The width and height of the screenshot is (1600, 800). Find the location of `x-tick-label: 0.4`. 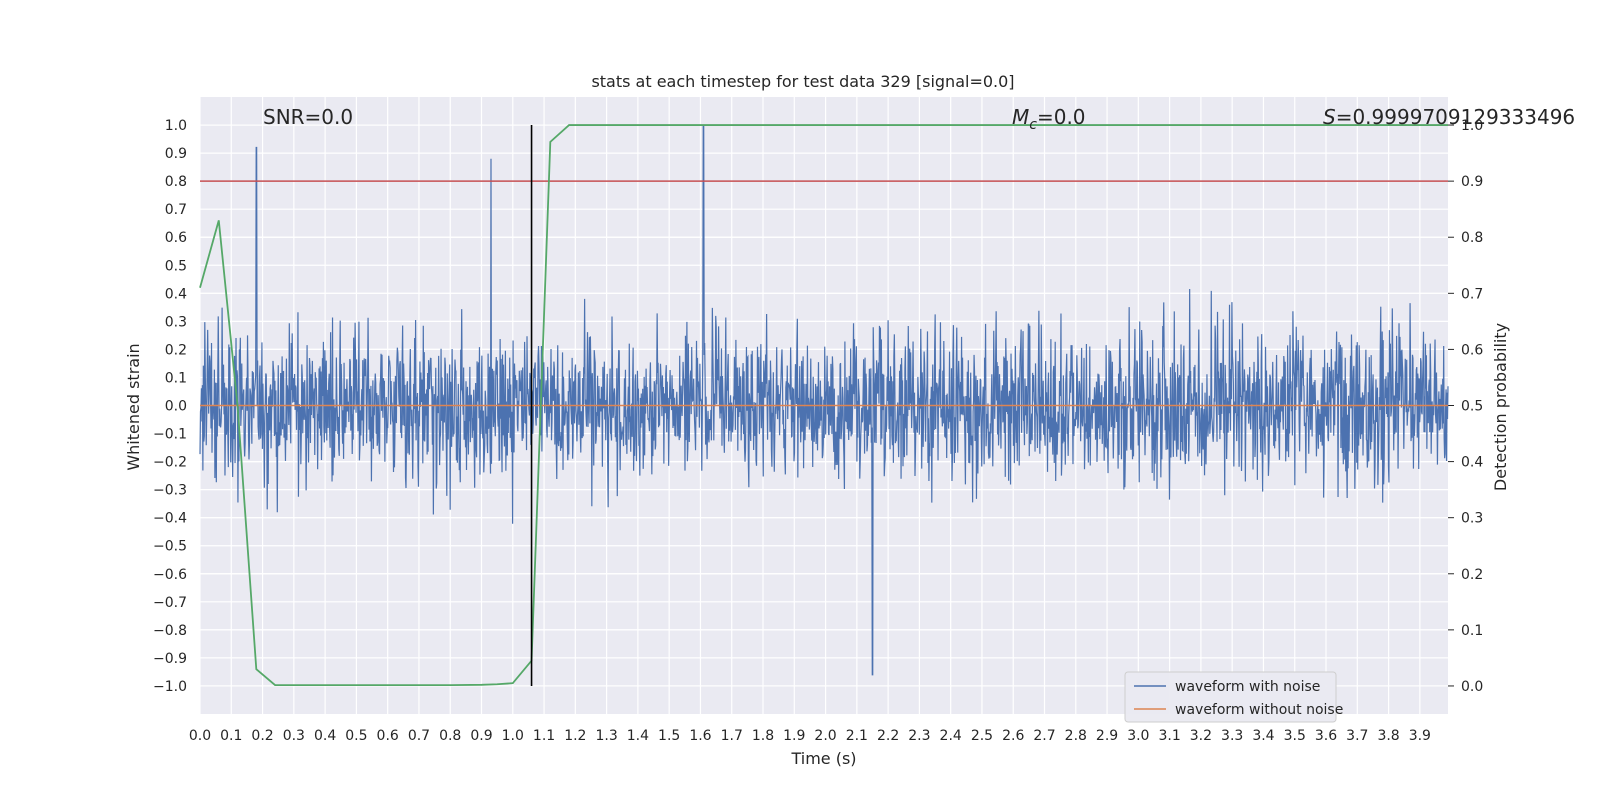

x-tick-label: 0.4 is located at coordinates (325, 736).